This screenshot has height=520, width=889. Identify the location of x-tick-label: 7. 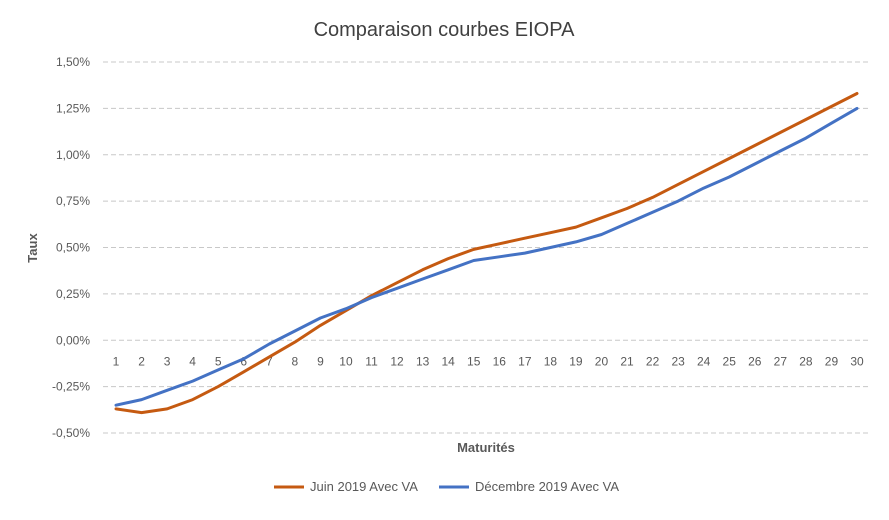
(269, 361).